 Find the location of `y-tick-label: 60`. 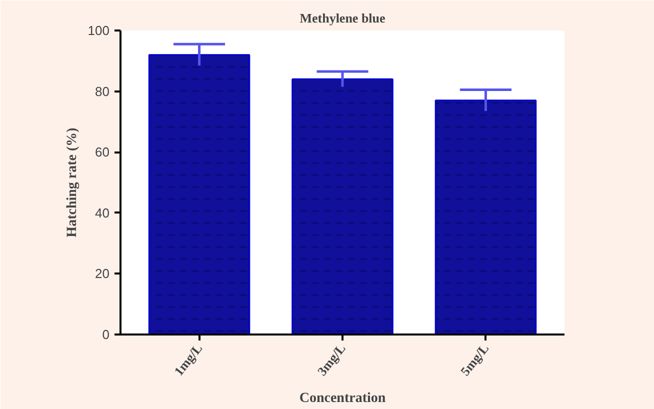

y-tick-label: 60 is located at coordinates (102, 152).